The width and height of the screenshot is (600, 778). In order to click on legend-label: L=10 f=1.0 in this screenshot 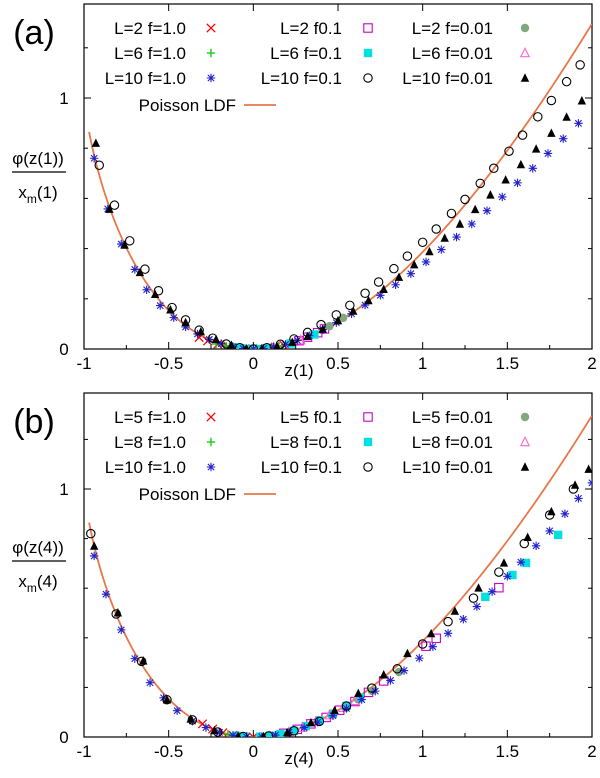, I will do `click(145, 467)`.